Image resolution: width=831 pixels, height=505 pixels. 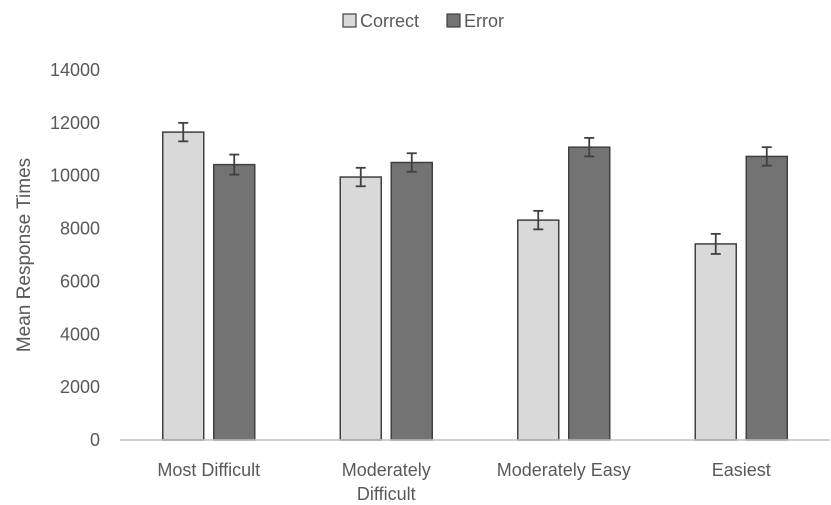 What do you see at coordinates (423, 21) in the screenshot?
I see `legend: Correct Error` at bounding box center [423, 21].